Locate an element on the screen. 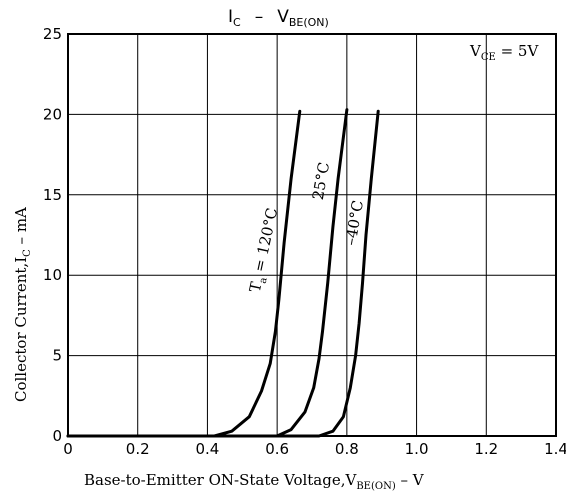 The width and height of the screenshot is (566, 492). y-axis-label: Collector Current,IC – mA is located at coordinates (22, 304).